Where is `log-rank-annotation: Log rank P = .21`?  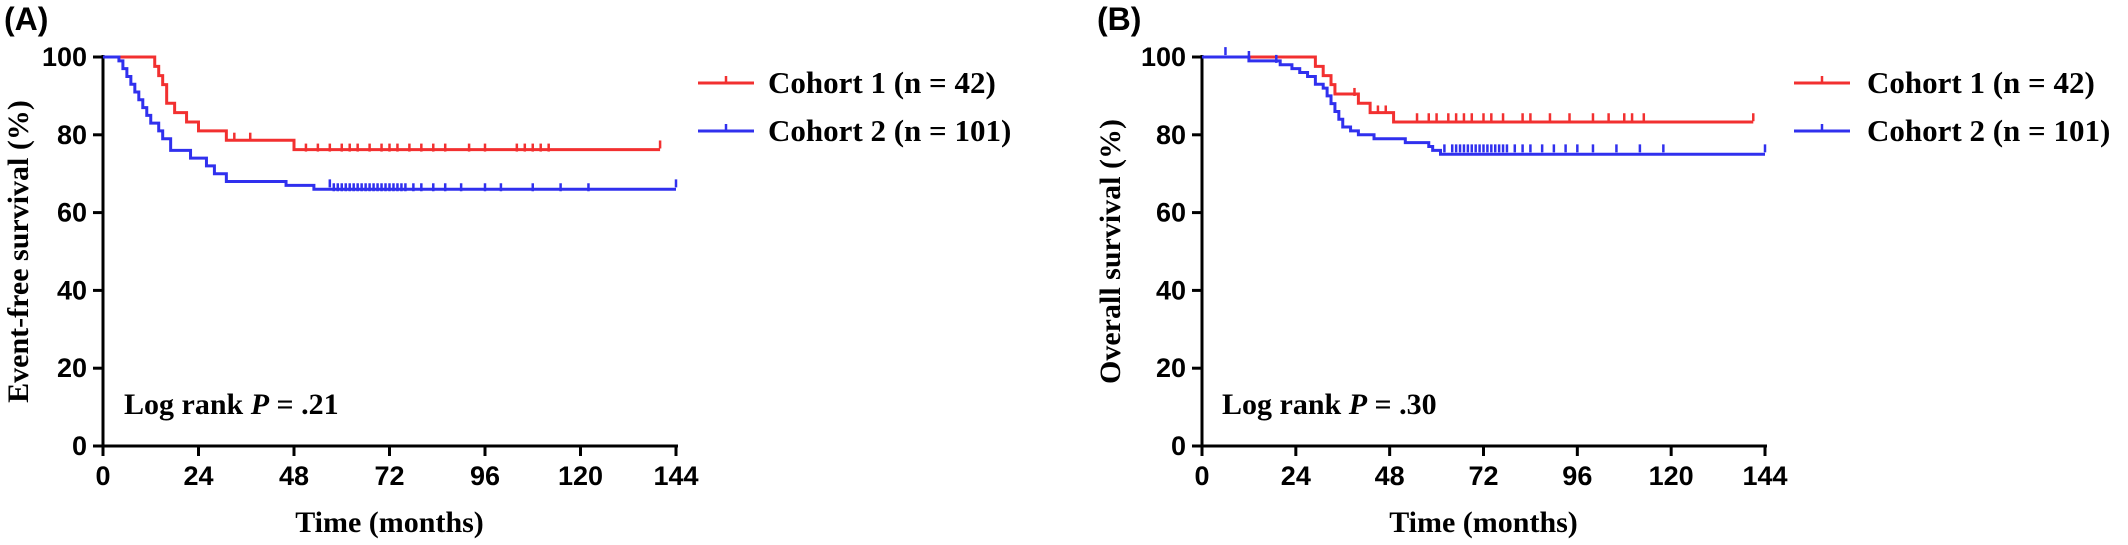 log-rank-annotation: Log rank P = .21 is located at coordinates (231, 404).